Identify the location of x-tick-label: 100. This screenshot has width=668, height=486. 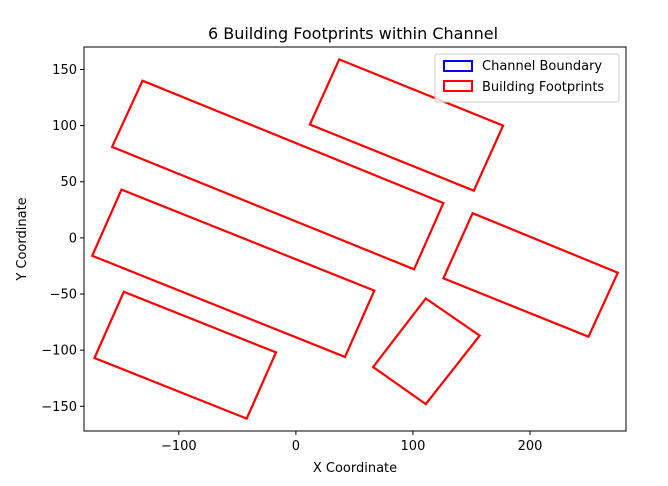
(413, 446).